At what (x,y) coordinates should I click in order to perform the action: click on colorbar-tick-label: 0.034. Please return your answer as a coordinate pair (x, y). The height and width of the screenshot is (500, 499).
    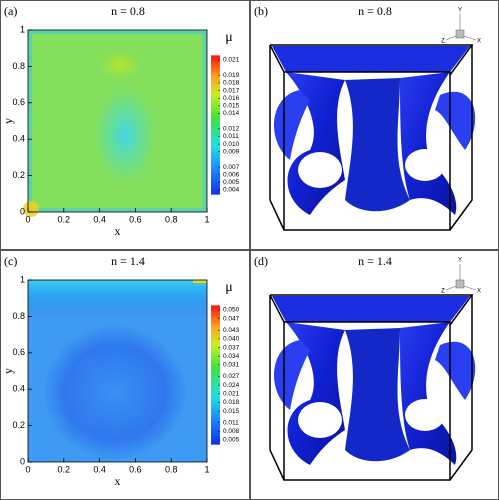
    Looking at the image, I should click on (231, 356).